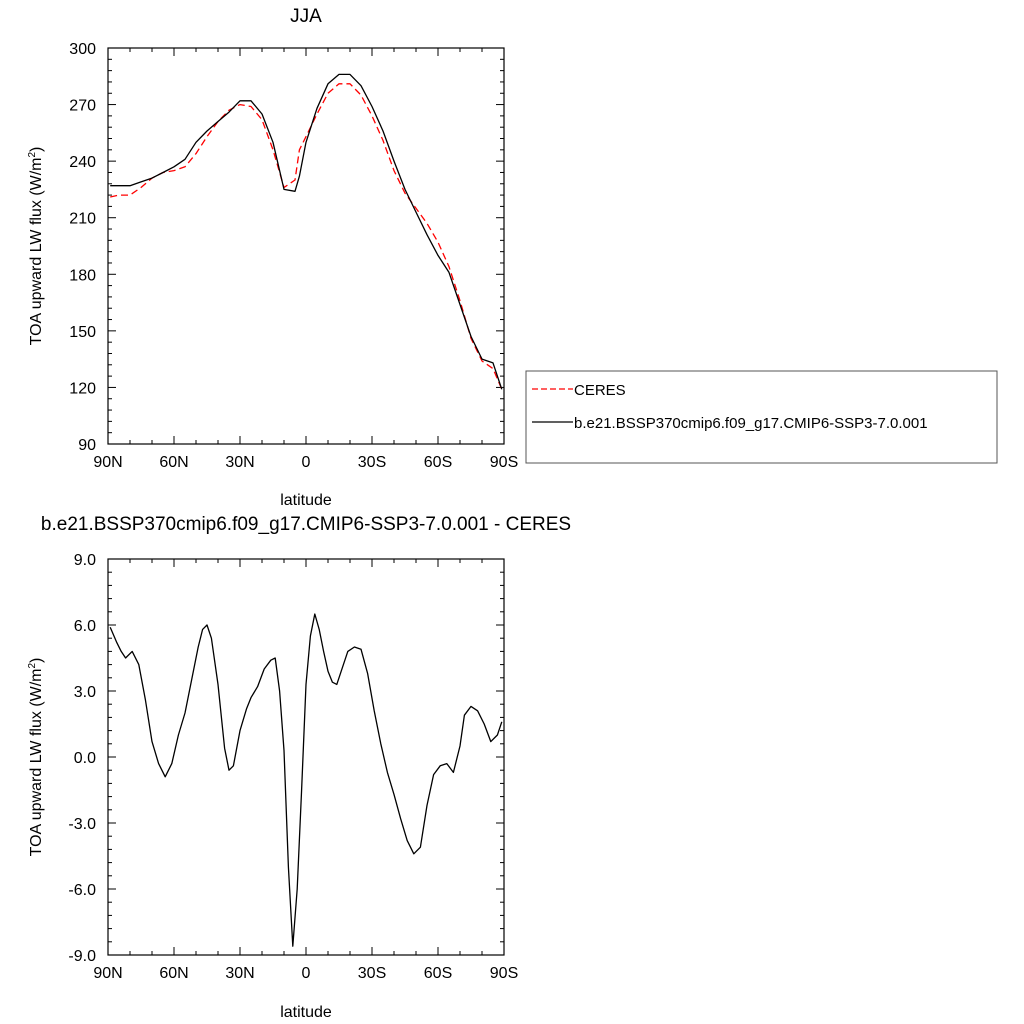 Image resolution: width=1024 pixels, height=1024 pixels. I want to click on panel-2-y-tick-label: 3.0, so click(85, 692).